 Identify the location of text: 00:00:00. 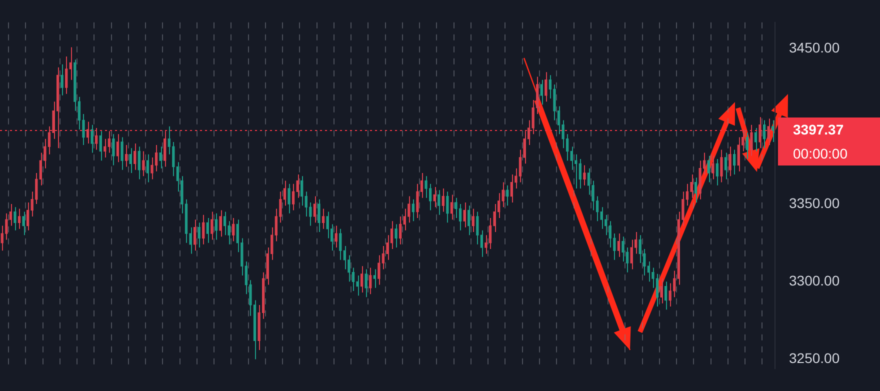
(820, 153).